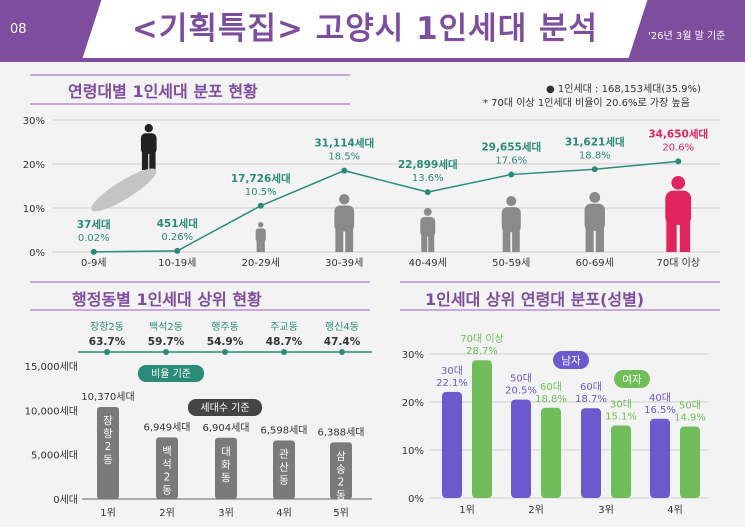 The height and width of the screenshot is (527, 745). I want to click on dong-ratio-label: 47.4%, so click(342, 342).